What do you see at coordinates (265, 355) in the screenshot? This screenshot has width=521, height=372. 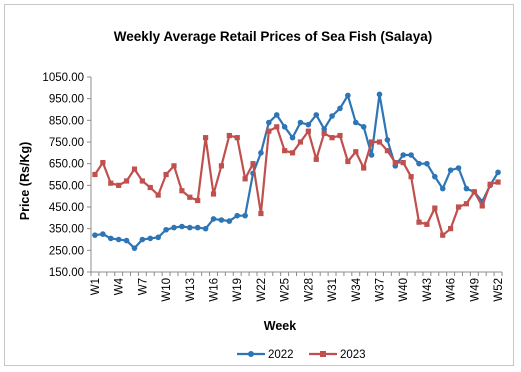 I see `legend-item-2022: 2022` at bounding box center [265, 355].